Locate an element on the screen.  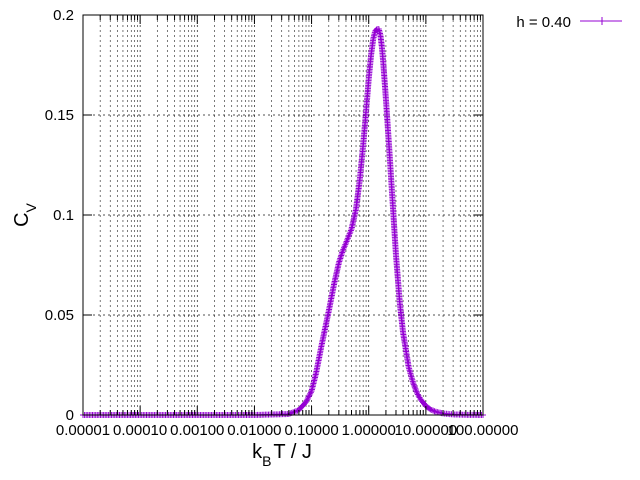
legend: h = 0.40 is located at coordinates (569, 22).